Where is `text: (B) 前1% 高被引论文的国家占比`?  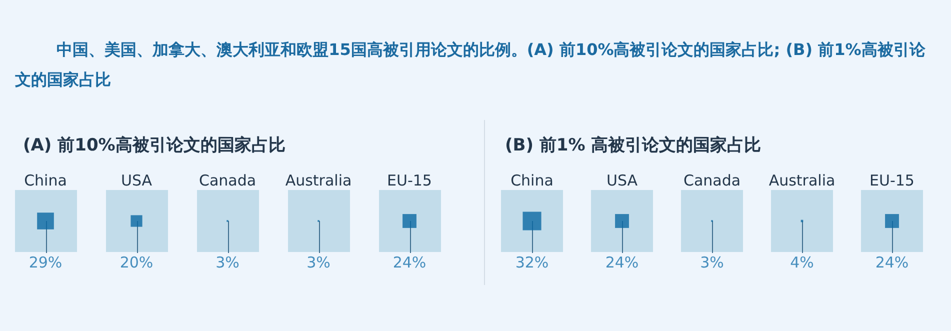 text: (B) 前1% 高被引论文的国家占比 is located at coordinates (633, 146).